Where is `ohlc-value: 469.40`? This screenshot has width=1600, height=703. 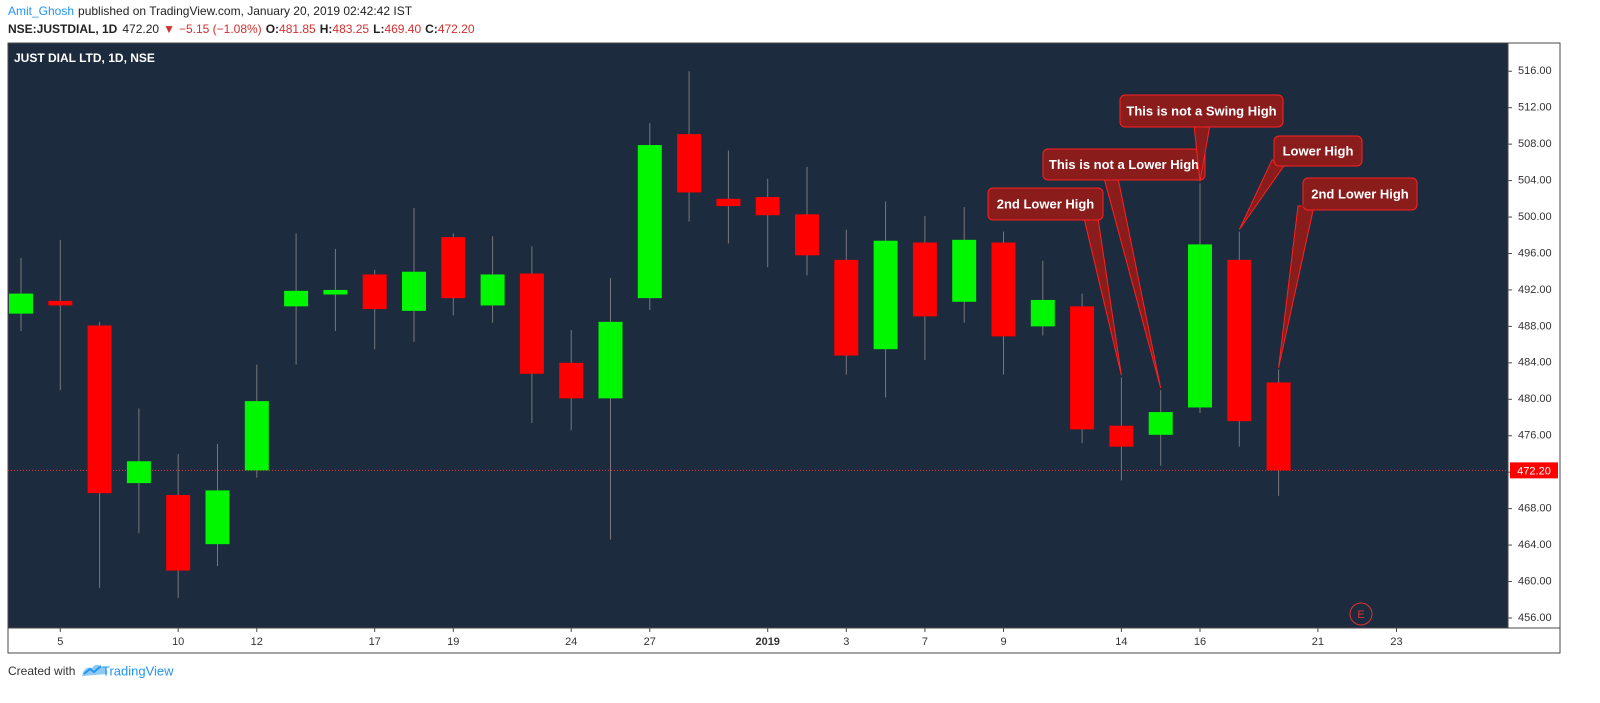
ohlc-value: 469.40 is located at coordinates (402, 29).